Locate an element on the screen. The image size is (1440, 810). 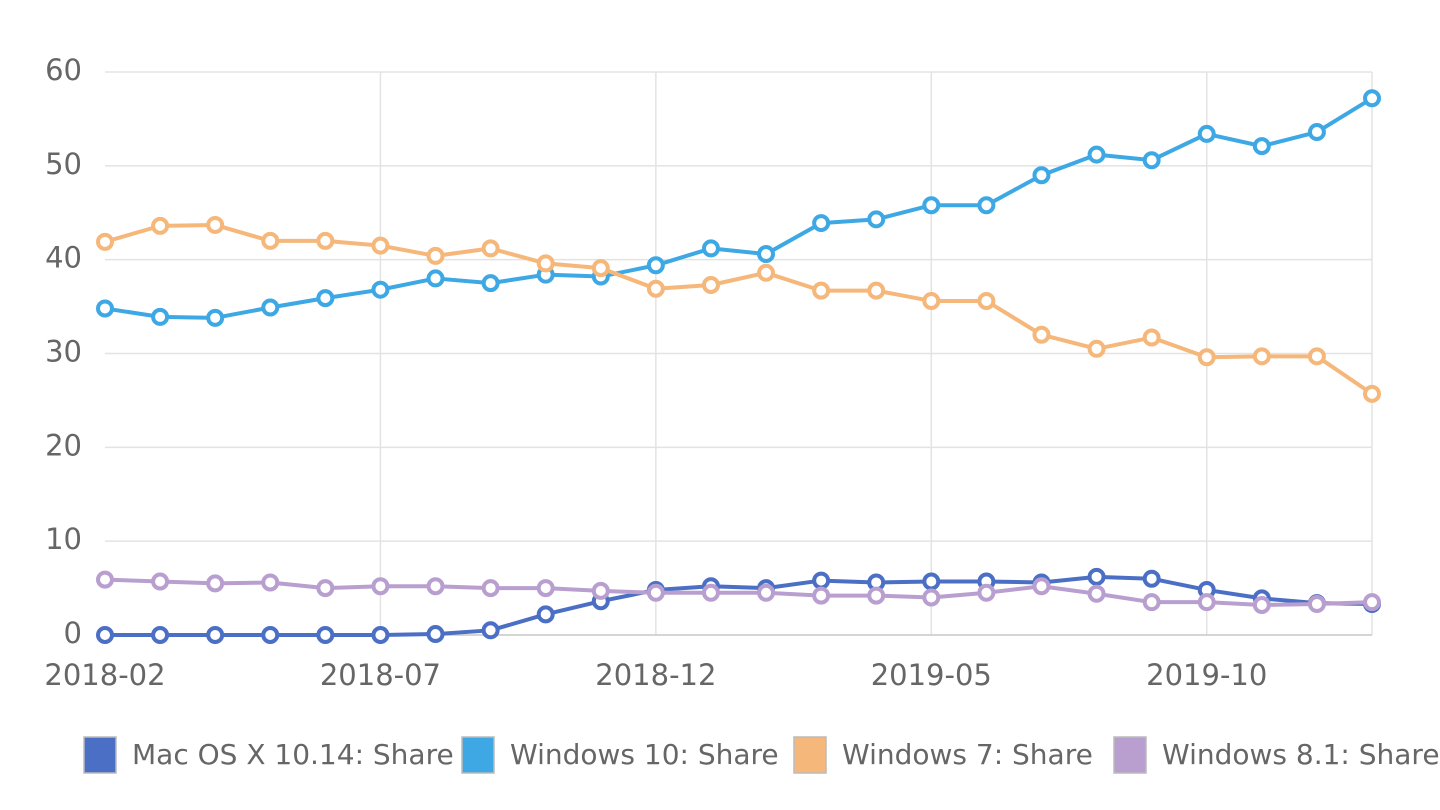
legend-label: Windows 8.1: Share is located at coordinates (1301, 754).